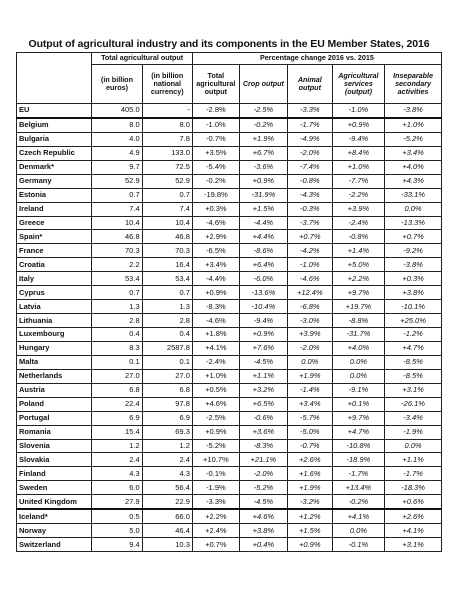 The image size is (458, 603). I want to click on cell-services: -10.8%, so click(358, 446).